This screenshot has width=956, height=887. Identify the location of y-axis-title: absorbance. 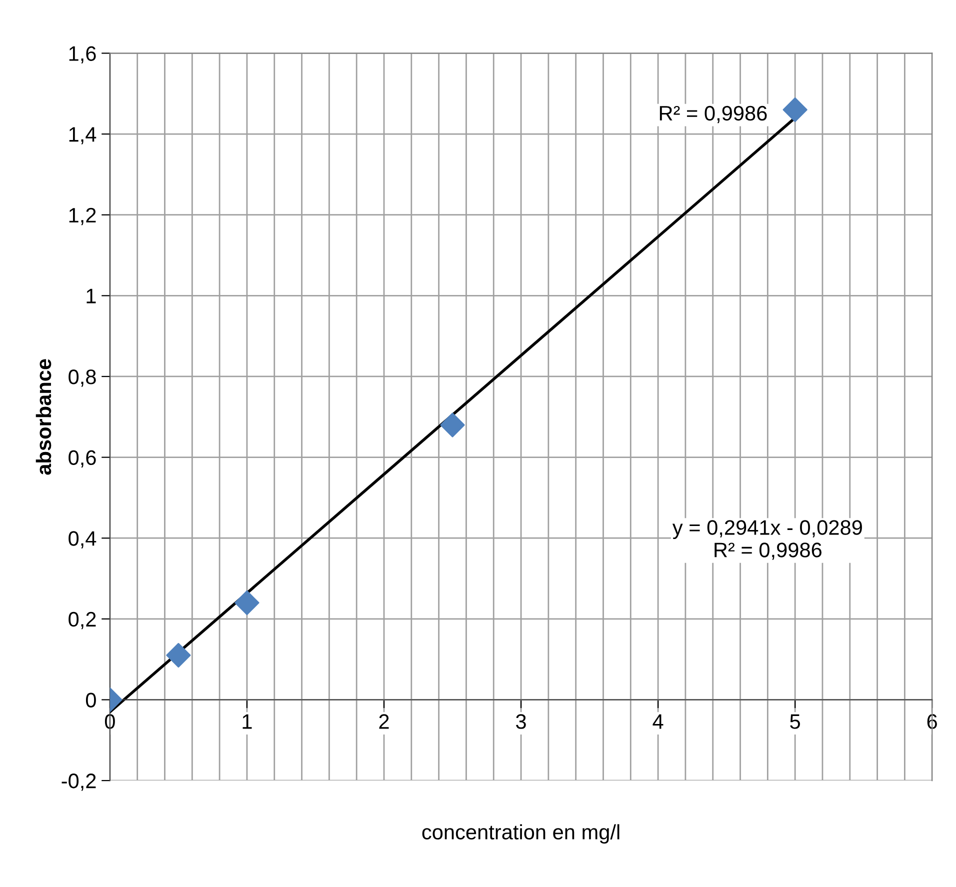
(44, 417).